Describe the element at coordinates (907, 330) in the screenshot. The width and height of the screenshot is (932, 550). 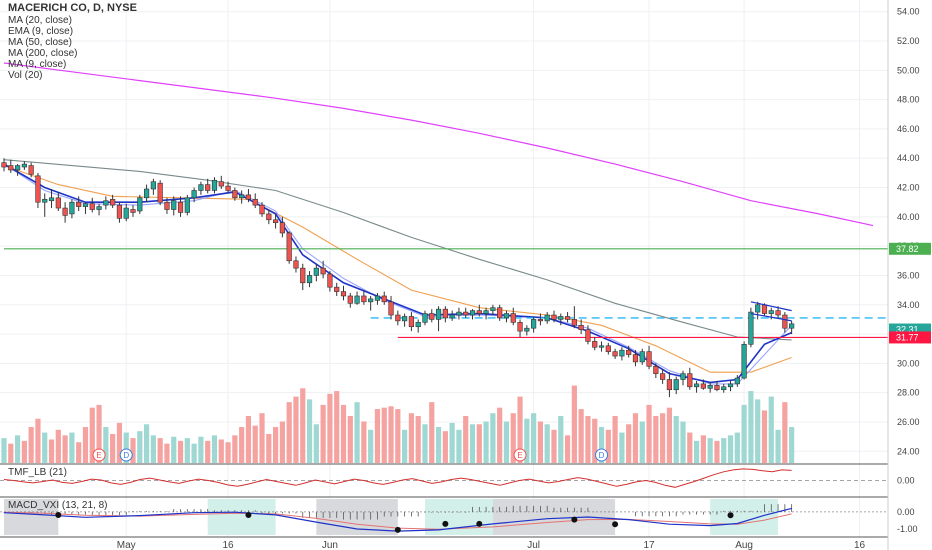
I see `price-tag-label: 32.31` at that location.